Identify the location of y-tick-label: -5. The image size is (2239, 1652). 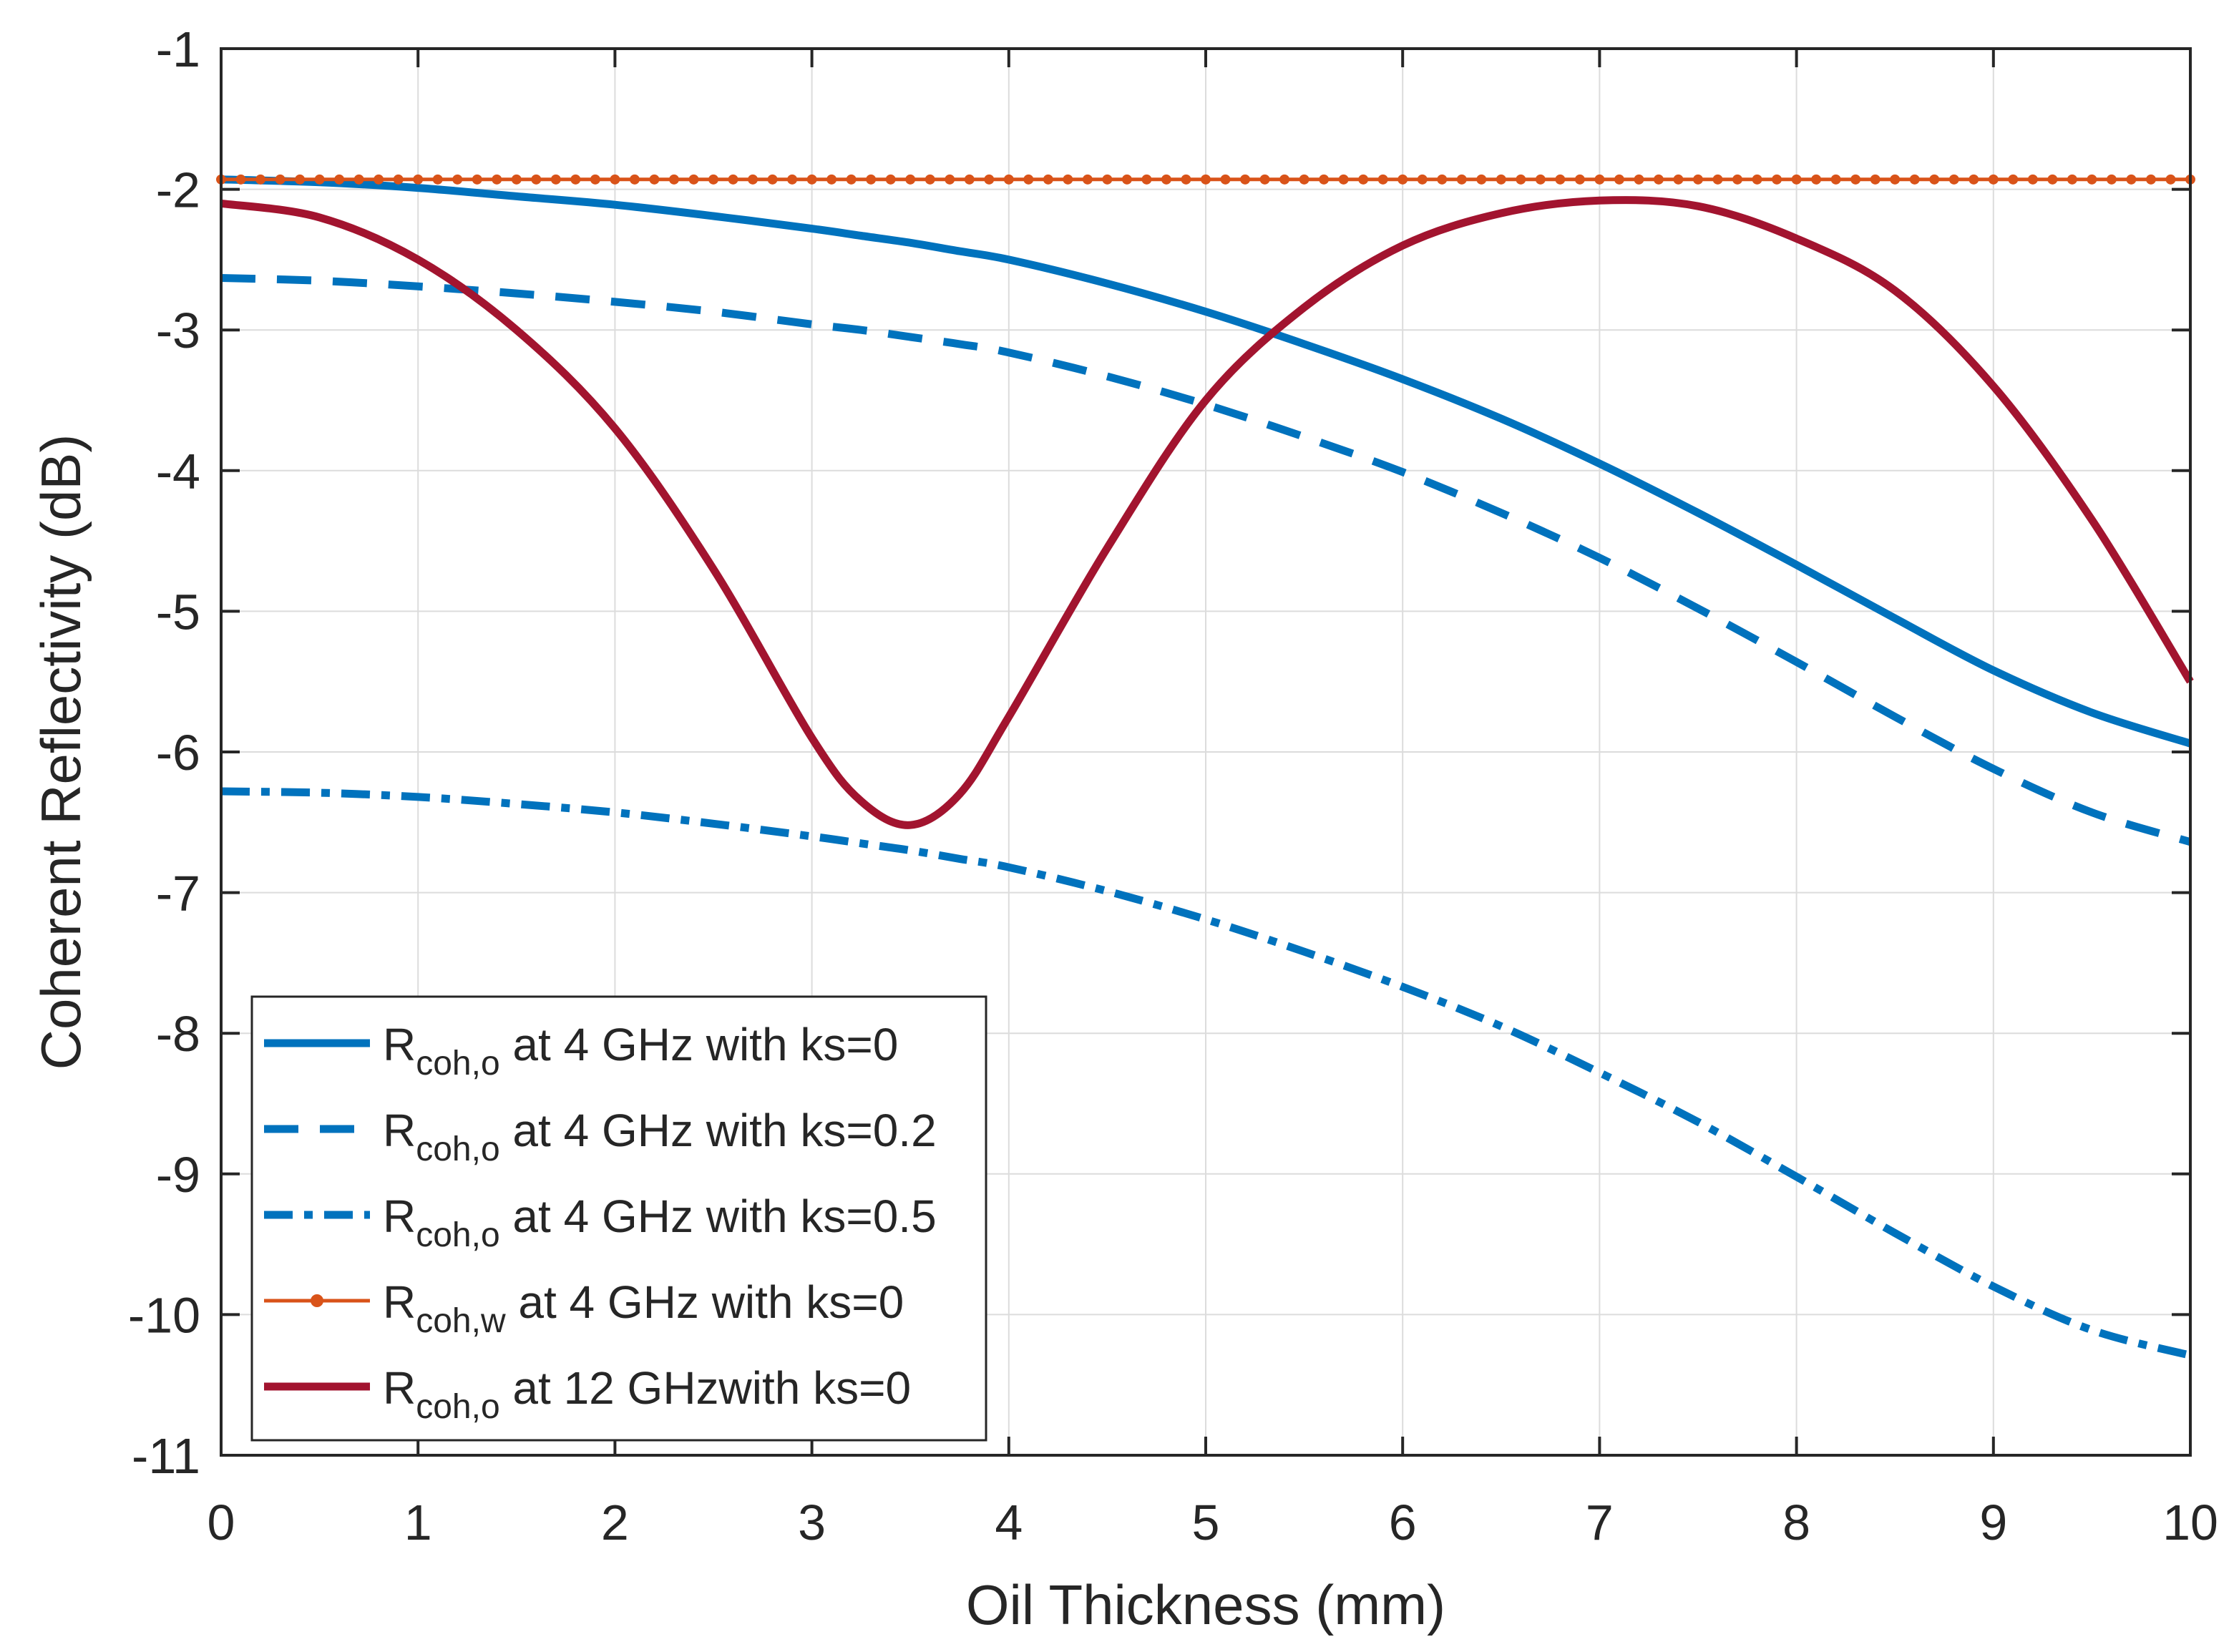
(178, 612).